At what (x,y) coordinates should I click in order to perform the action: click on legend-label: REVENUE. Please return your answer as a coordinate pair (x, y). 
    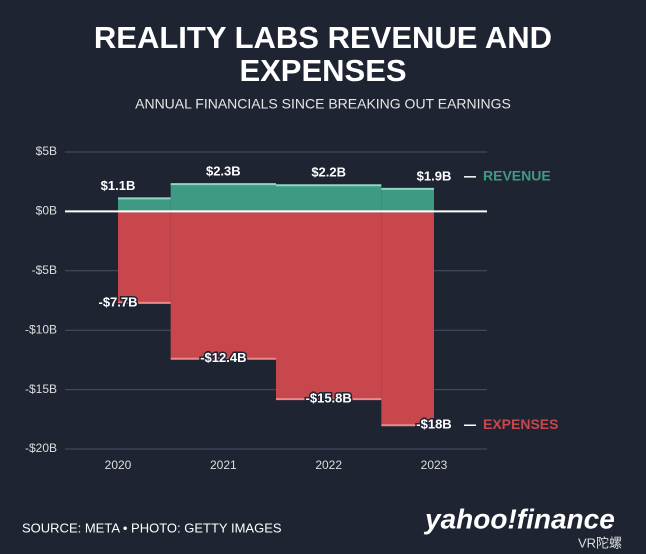
    Looking at the image, I should click on (517, 176).